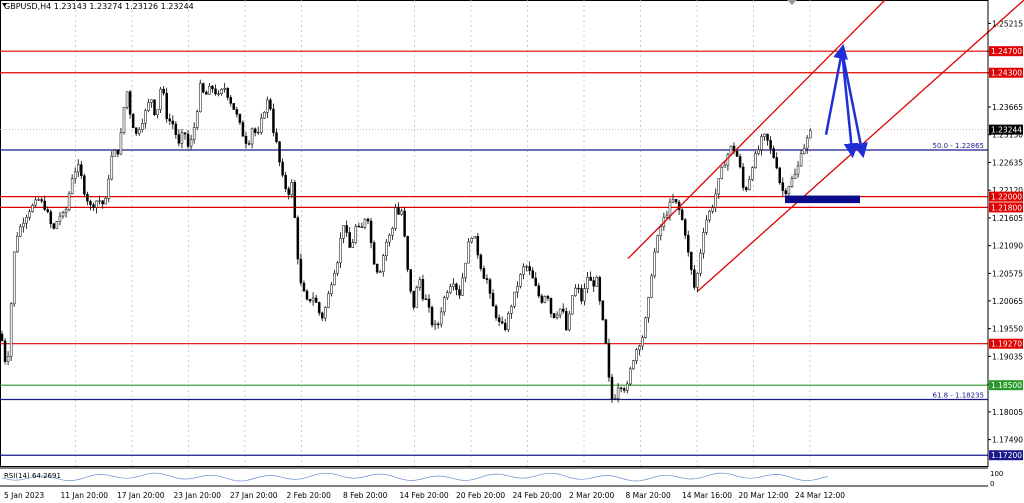  I want to click on fib-level-label: 50.0 - 1.22865, so click(958, 146).